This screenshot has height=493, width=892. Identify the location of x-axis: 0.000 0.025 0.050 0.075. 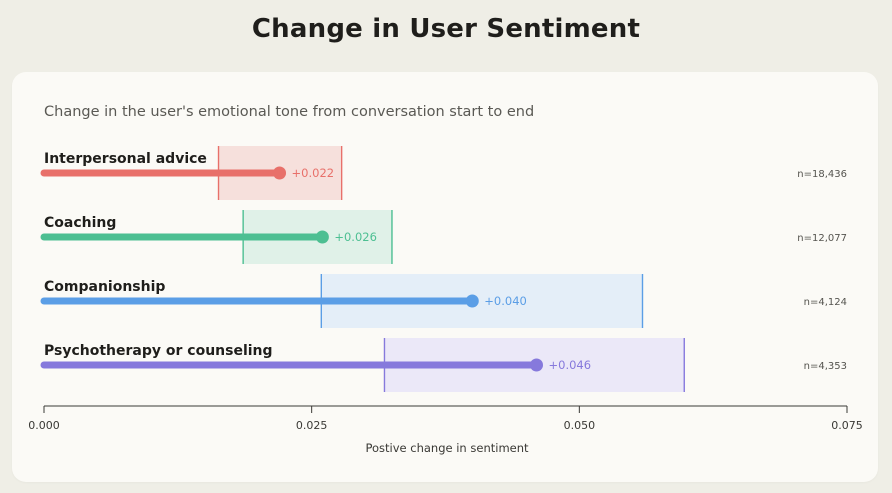
(445, 418).